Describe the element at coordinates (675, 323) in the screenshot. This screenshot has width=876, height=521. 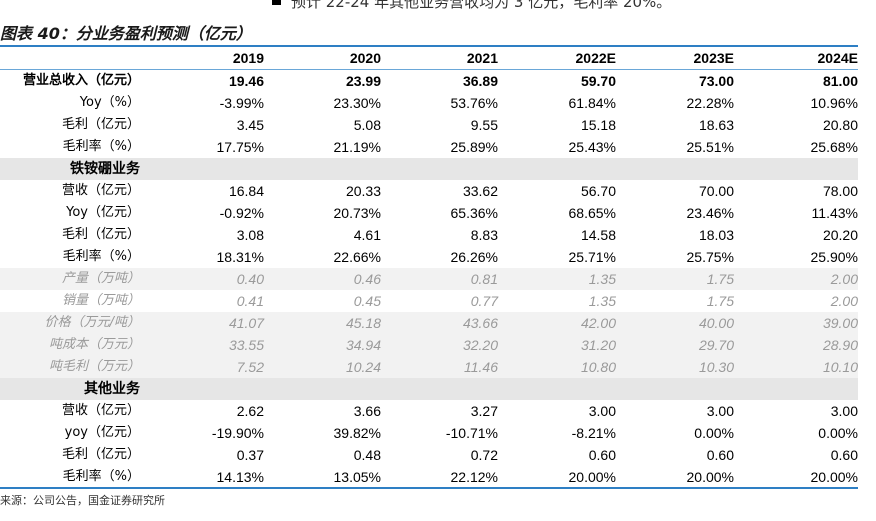
I see `value-cell: 40.00` at that location.